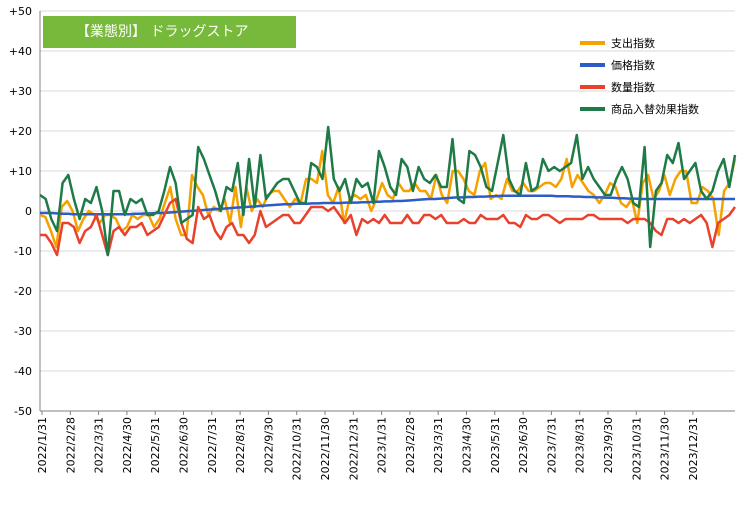 The image size is (739, 505). Describe the element at coordinates (655, 109) in the screenshot. I see `legend-label-replacement: 商品入替効果指数` at that location.